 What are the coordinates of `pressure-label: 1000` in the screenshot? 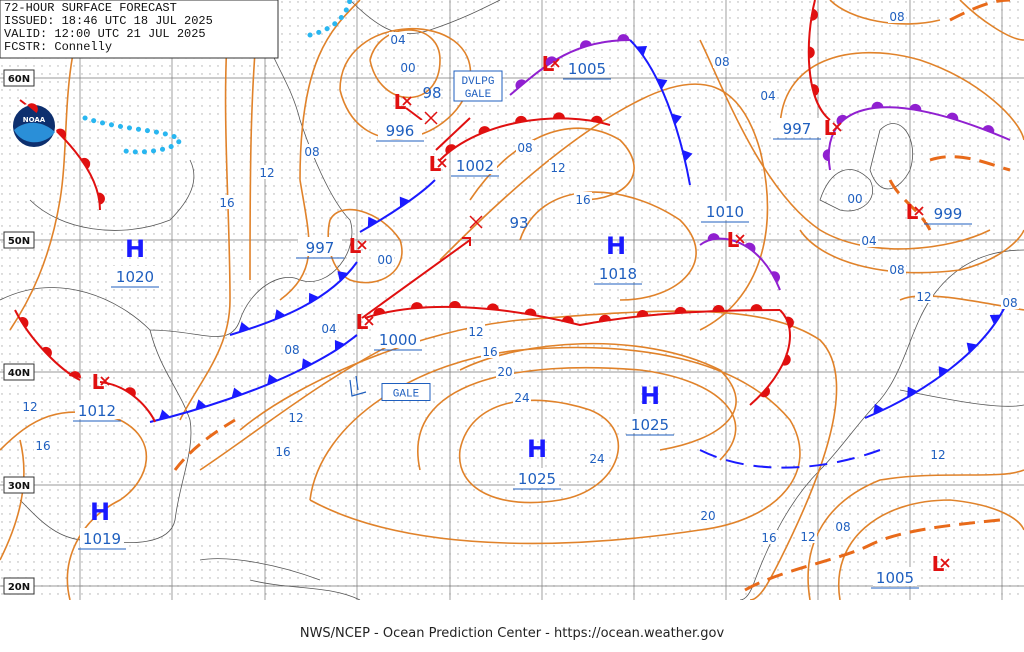 It's located at (398, 340).